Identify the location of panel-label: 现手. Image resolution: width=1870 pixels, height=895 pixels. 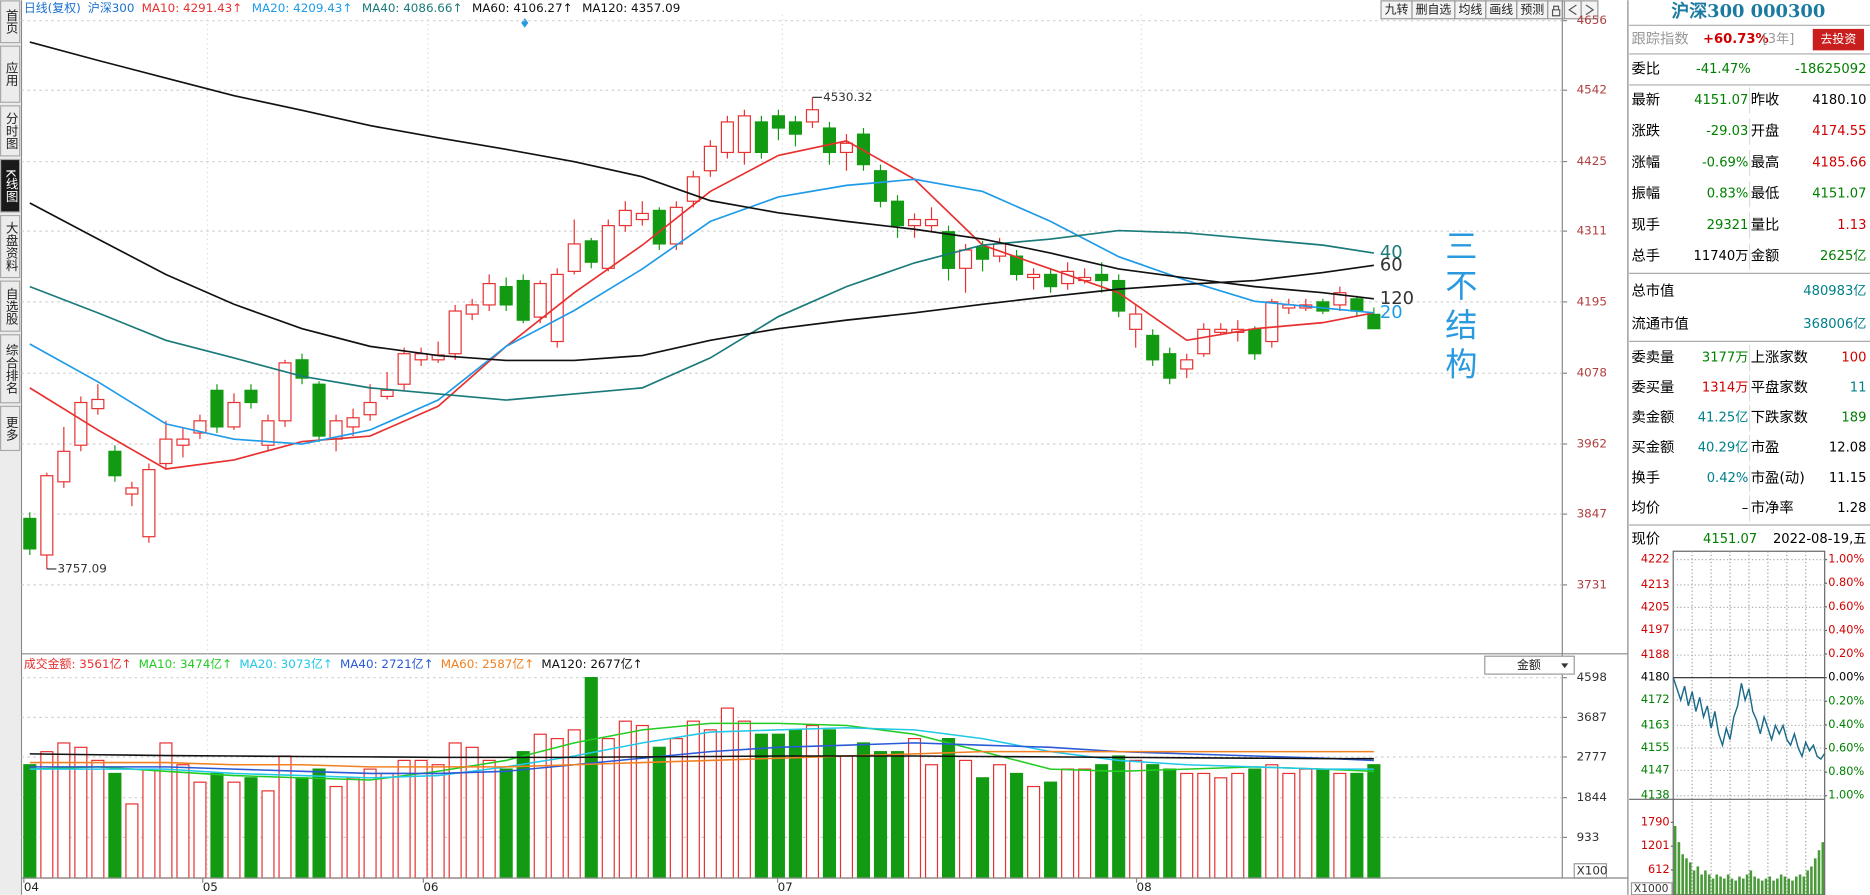
(1645, 224).